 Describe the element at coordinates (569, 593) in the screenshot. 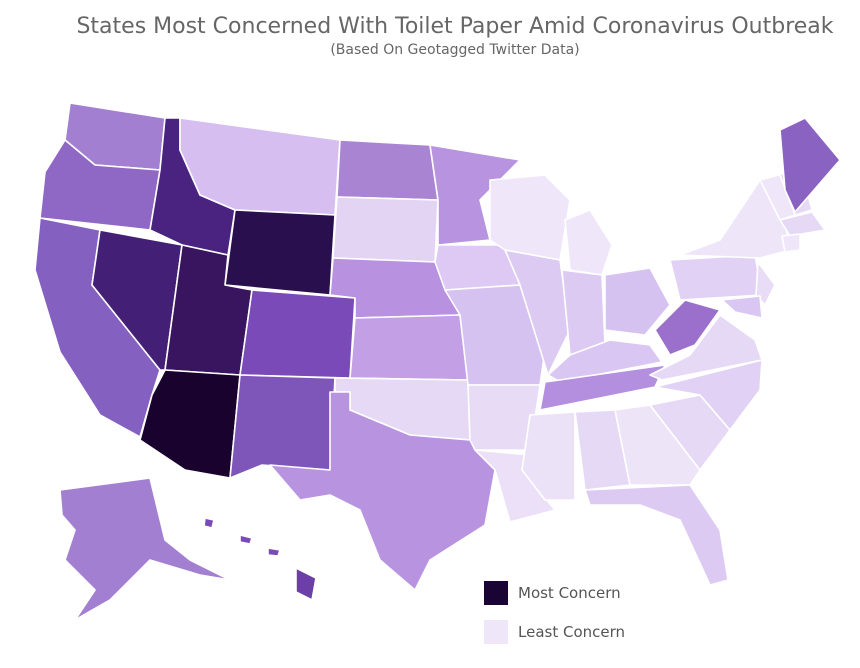

I see `legend-label: Most Concern` at that location.